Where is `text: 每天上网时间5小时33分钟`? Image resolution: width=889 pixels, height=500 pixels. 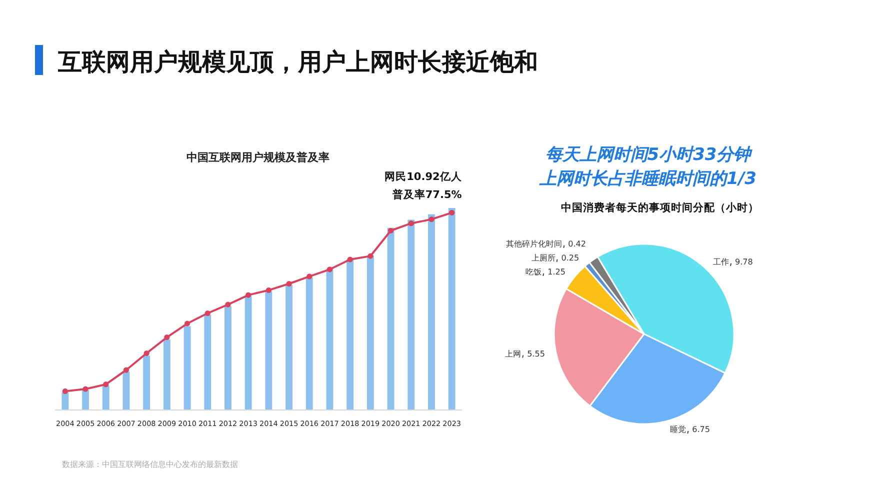
text: 每天上网时间5小时33分钟 is located at coordinates (649, 155).